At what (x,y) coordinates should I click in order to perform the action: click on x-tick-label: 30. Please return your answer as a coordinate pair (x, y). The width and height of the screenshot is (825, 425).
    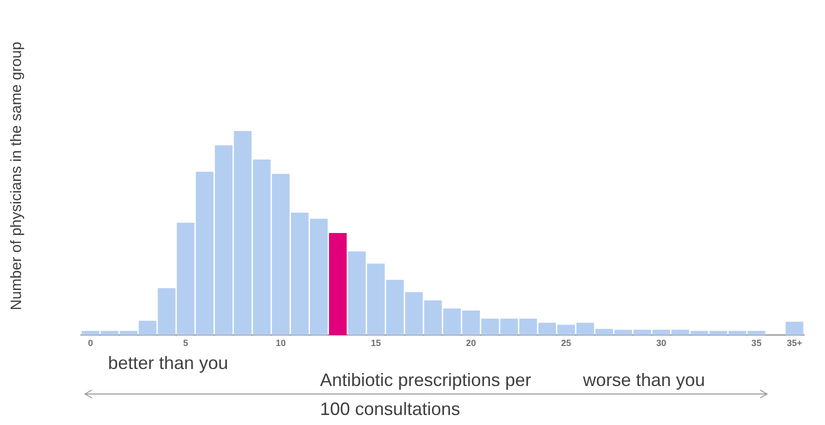
    Looking at the image, I should click on (661, 343).